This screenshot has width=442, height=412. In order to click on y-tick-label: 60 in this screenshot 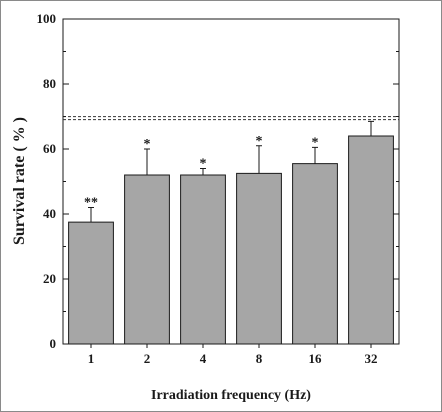, I will do `click(49, 148)`.